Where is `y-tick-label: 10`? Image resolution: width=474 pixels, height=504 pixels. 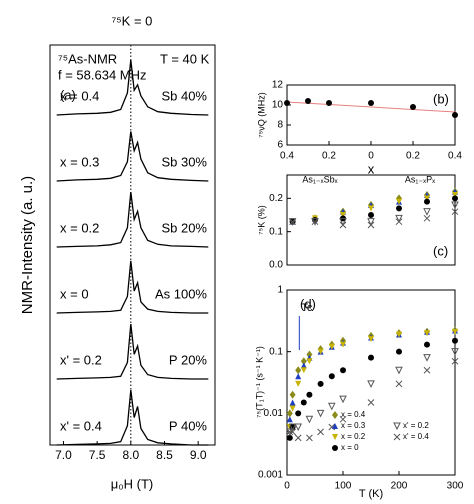
y-tick-label: 10 is located at coordinates (278, 105).